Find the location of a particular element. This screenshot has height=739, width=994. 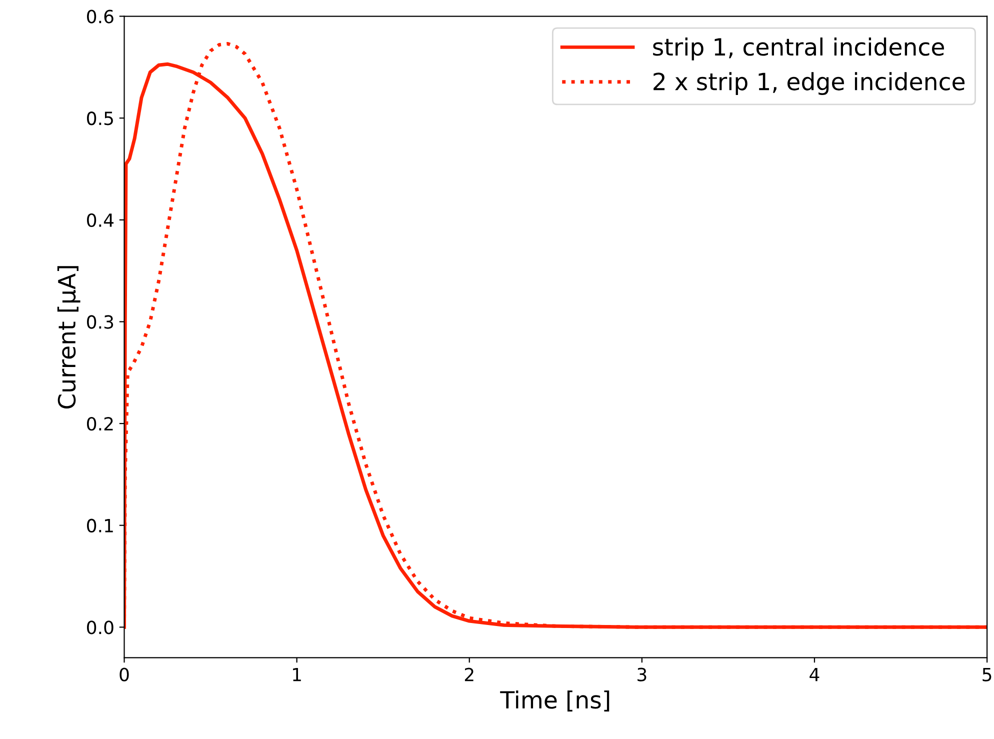

x-tick-label: 2 is located at coordinates (469, 675).